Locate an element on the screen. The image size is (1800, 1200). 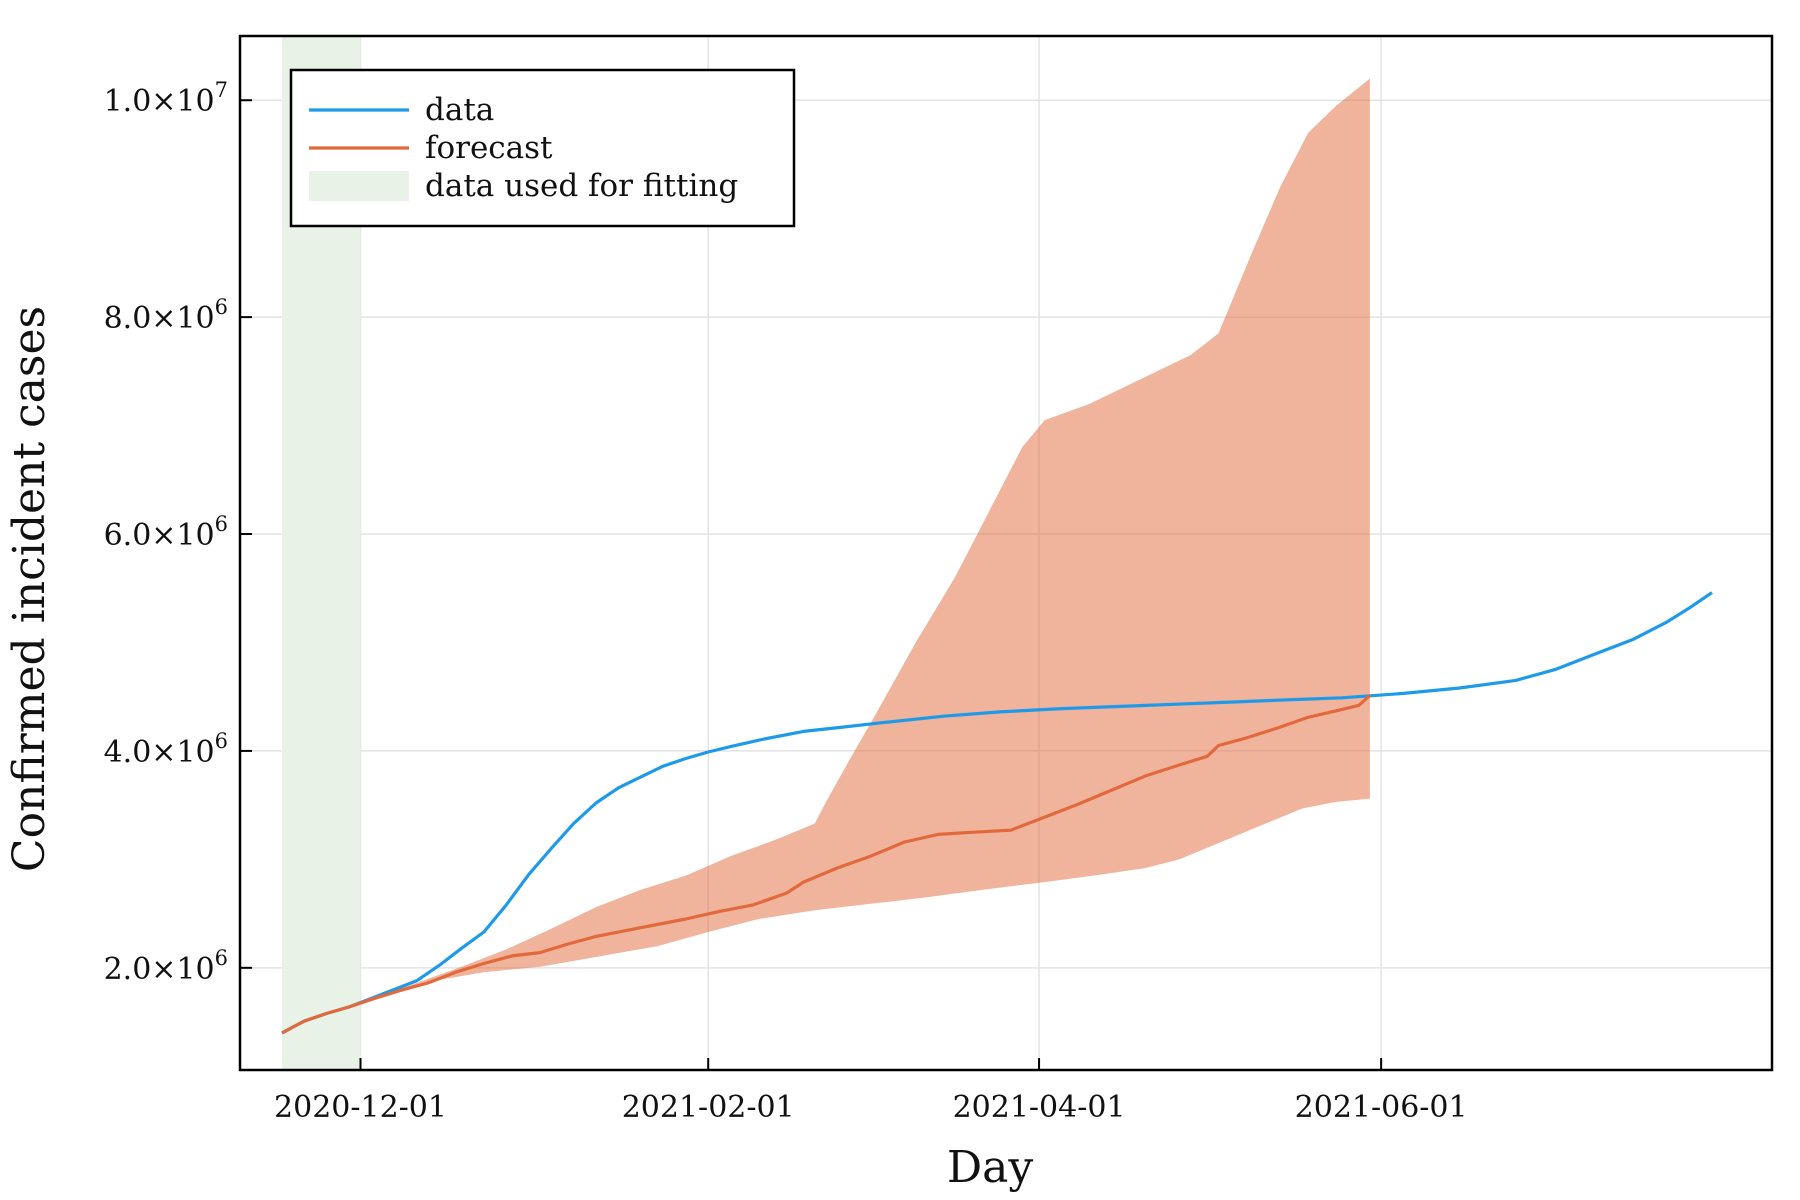
x-tick-label: 2021-02-01 is located at coordinates (708, 1107).